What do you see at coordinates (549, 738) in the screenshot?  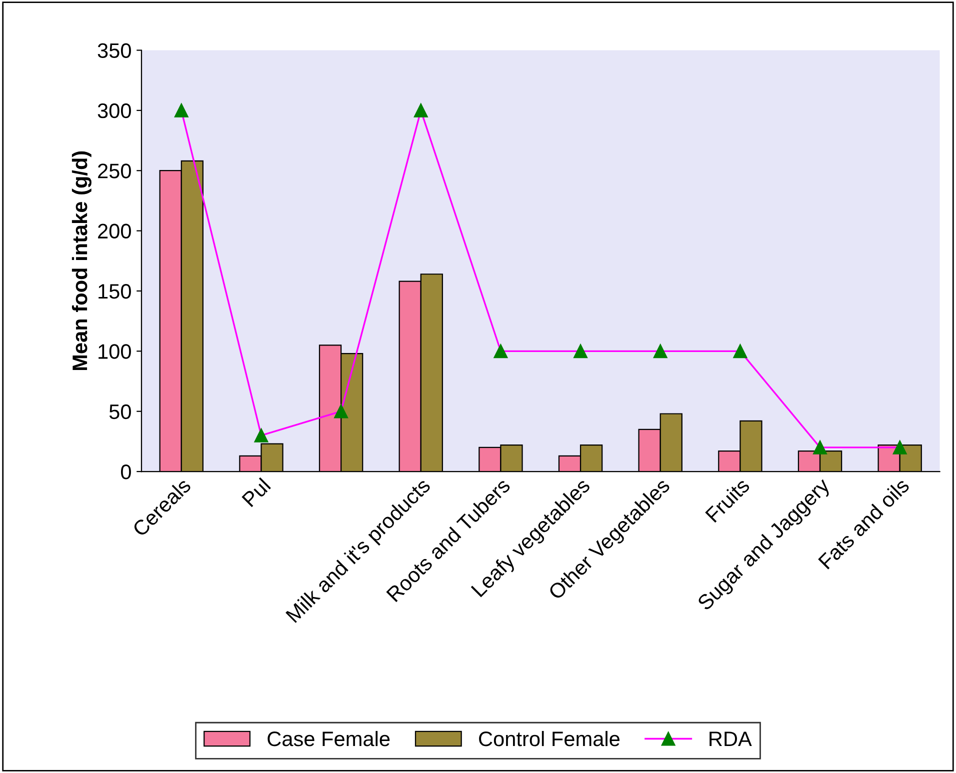 I see `legend-label: Control Female` at bounding box center [549, 738].